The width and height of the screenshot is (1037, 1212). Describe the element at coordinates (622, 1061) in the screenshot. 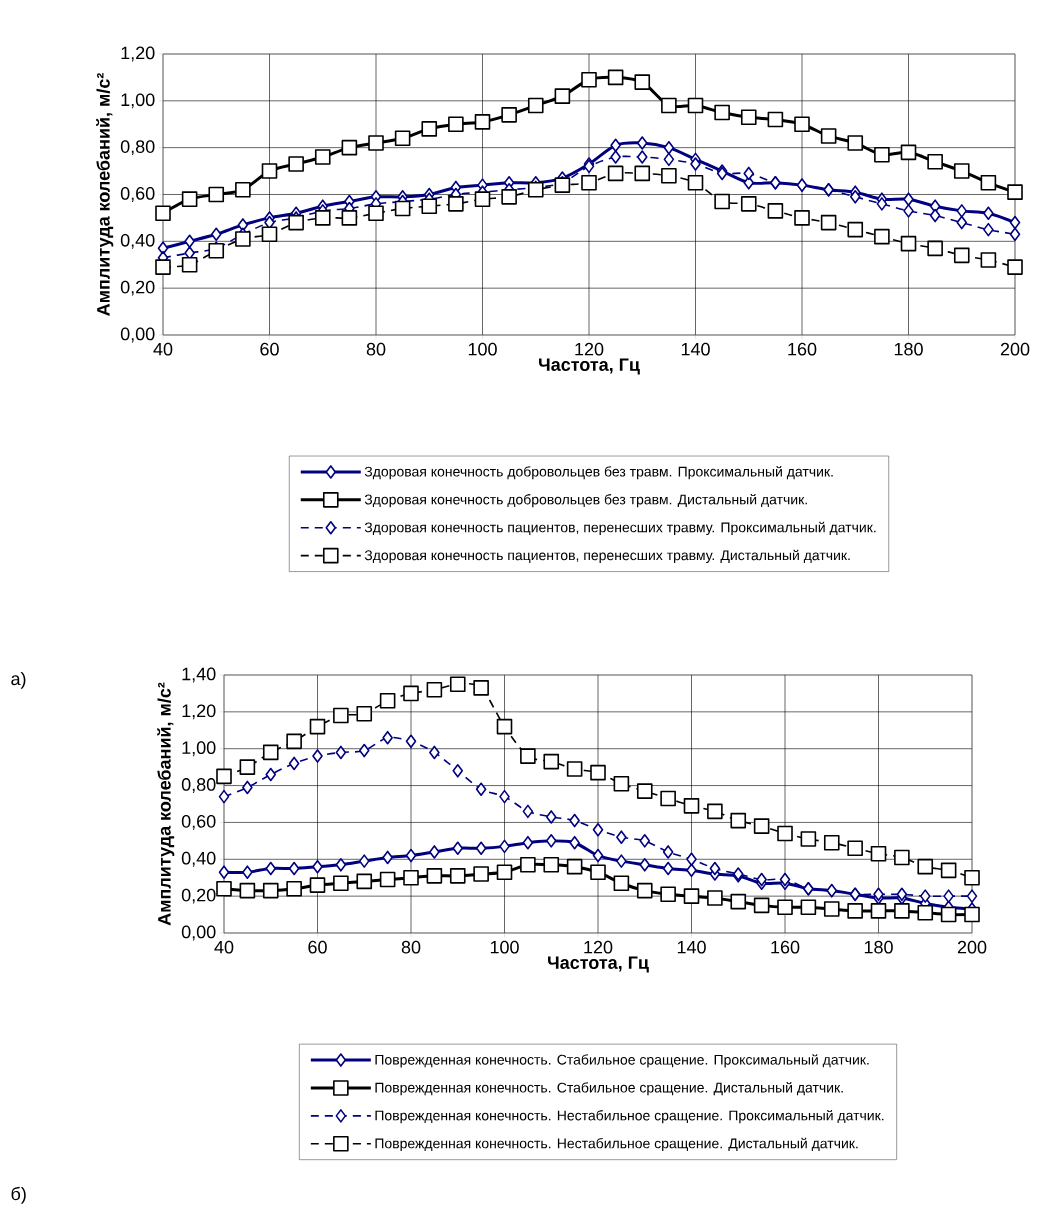

I see `legend-label: Поврежденная конечность. Стабильное сращение. Проксимальный датчик.` at that location.